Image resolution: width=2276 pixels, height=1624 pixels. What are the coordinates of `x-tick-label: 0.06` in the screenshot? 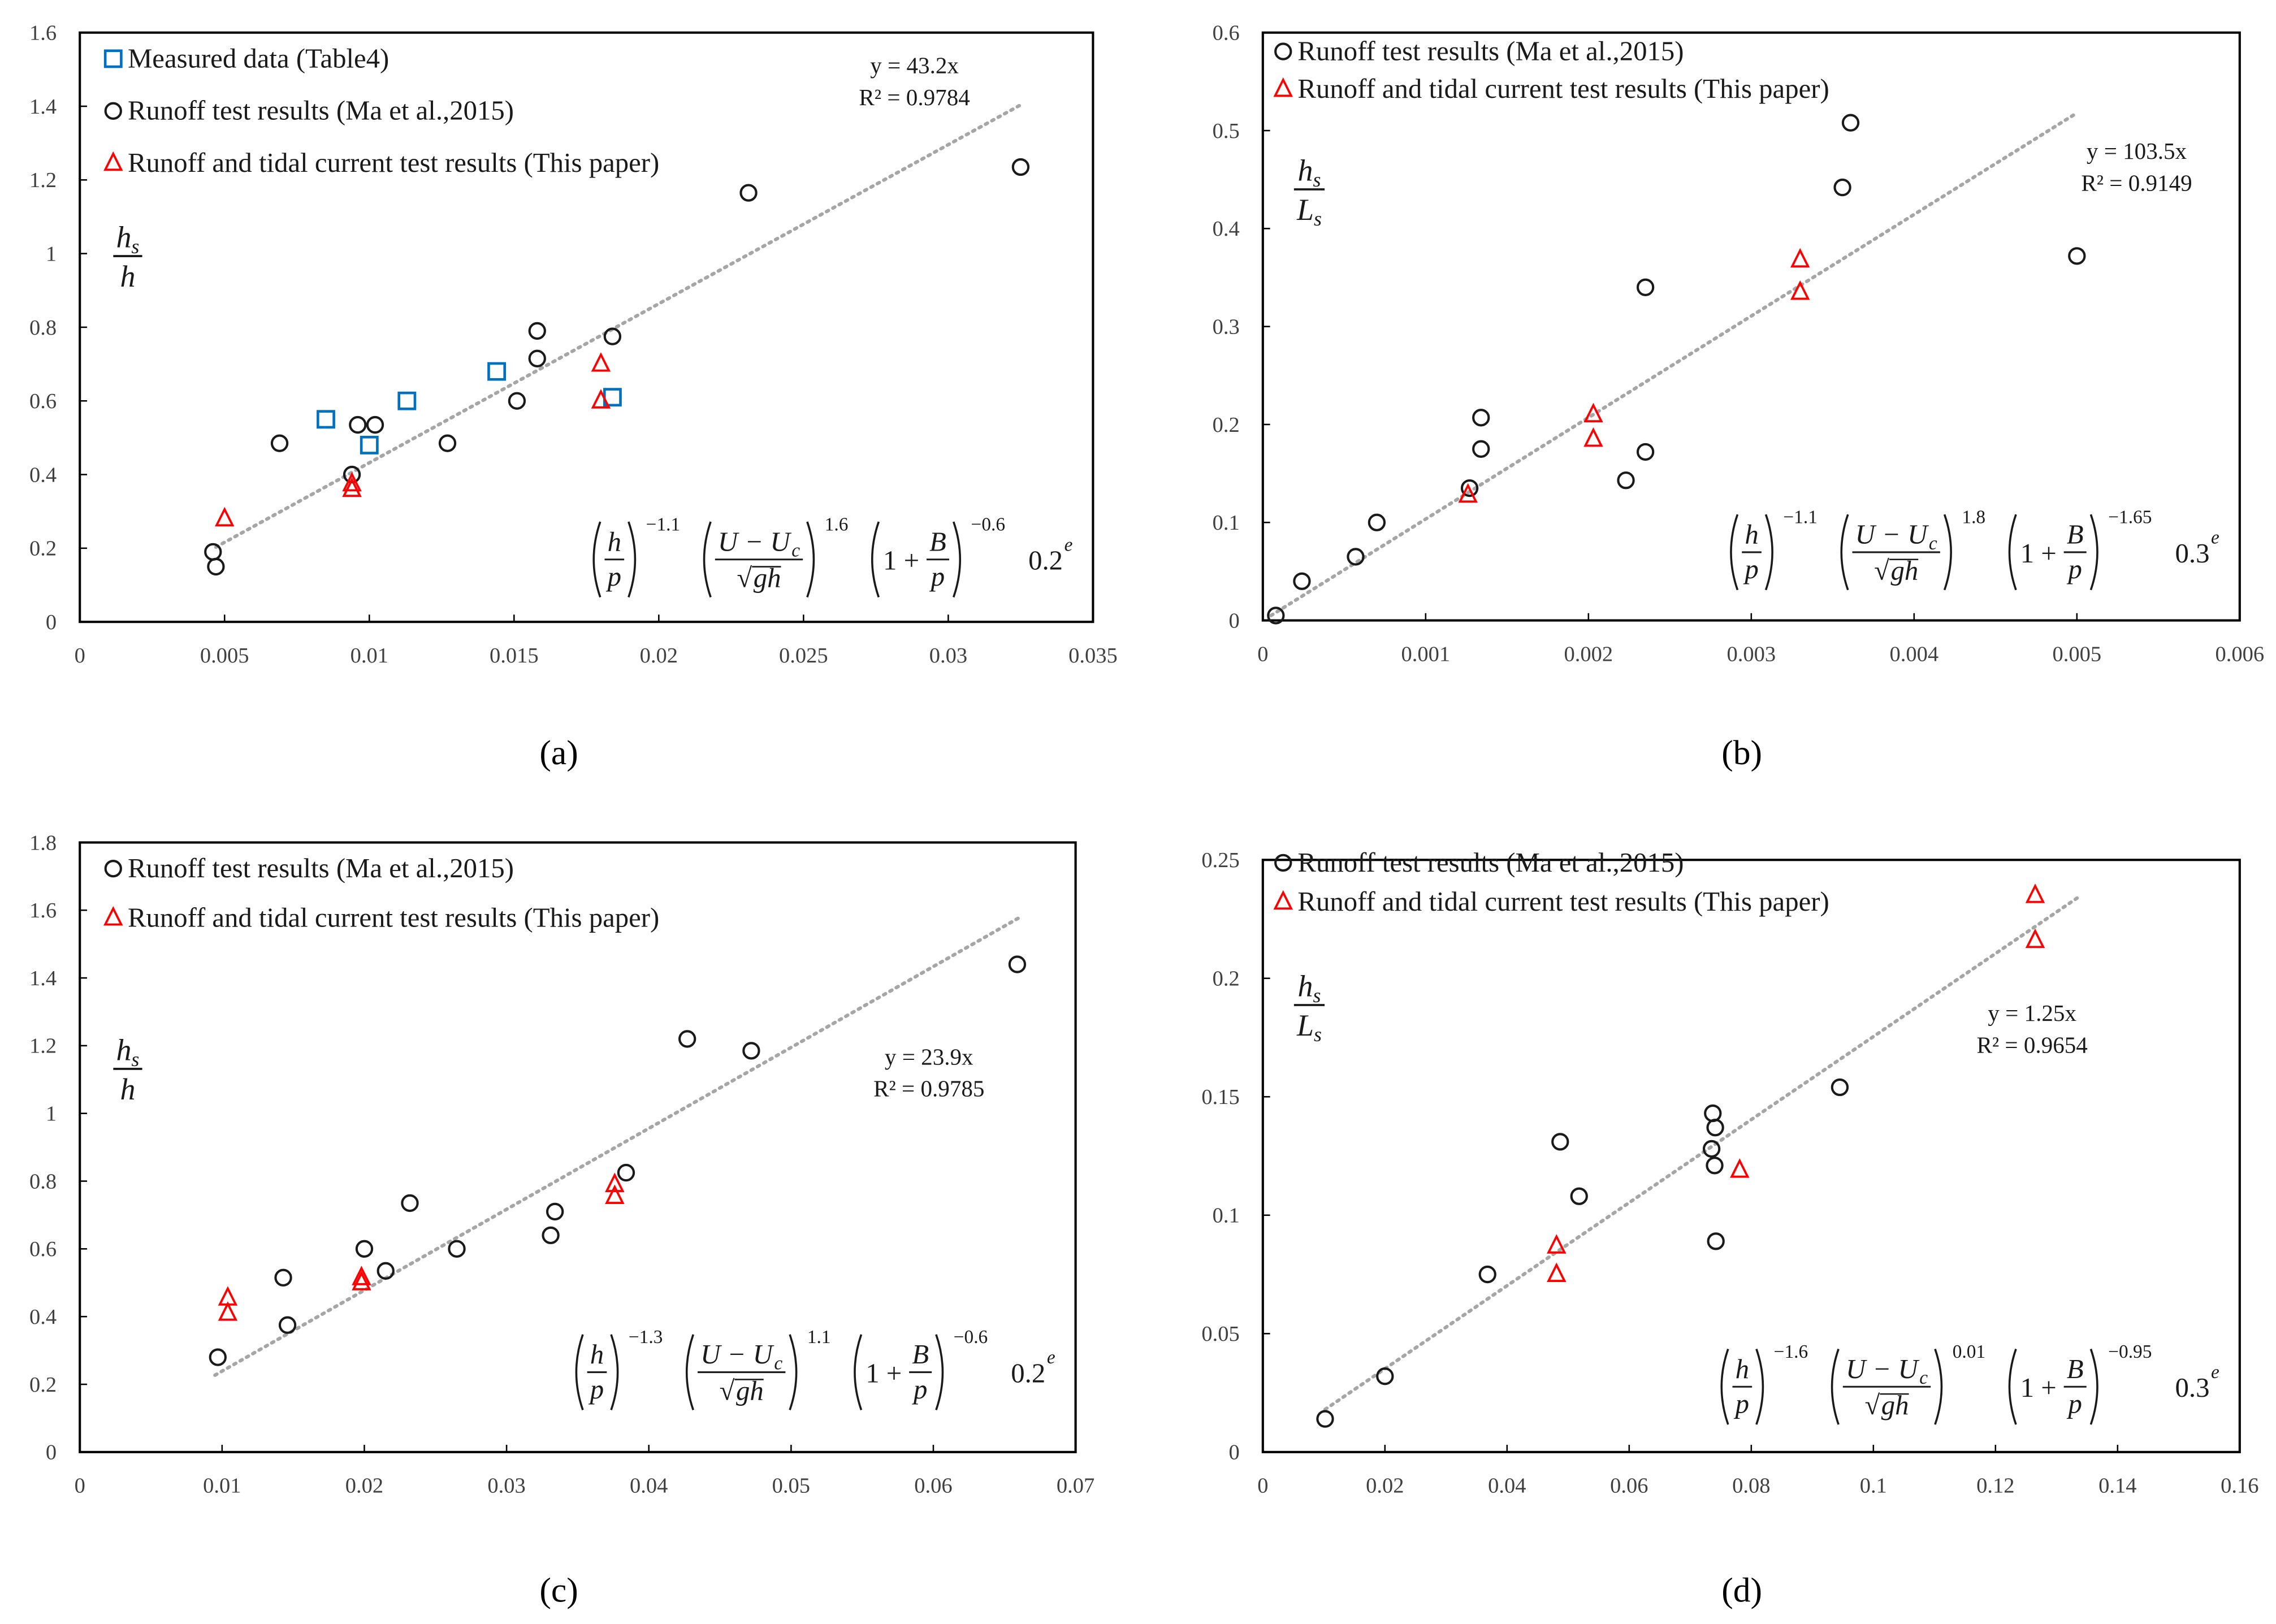 It's located at (933, 1486).